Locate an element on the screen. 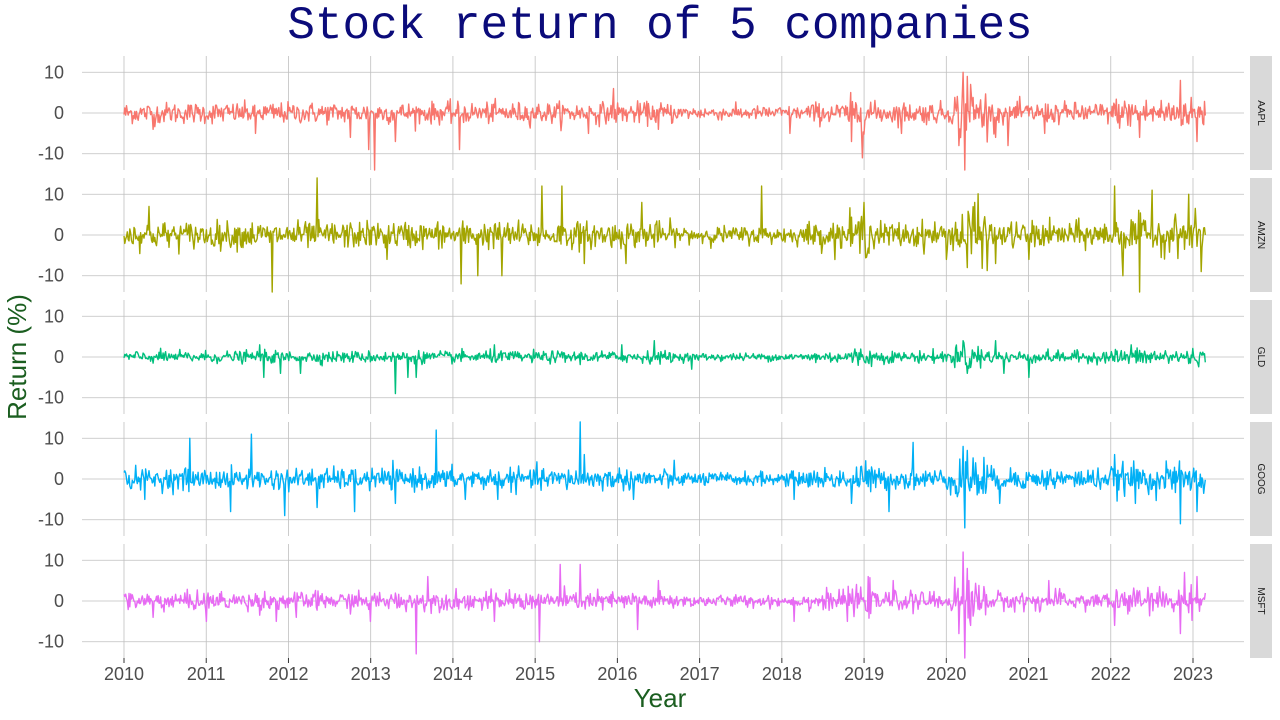  x-tick-label: 2011 is located at coordinates (206, 674).